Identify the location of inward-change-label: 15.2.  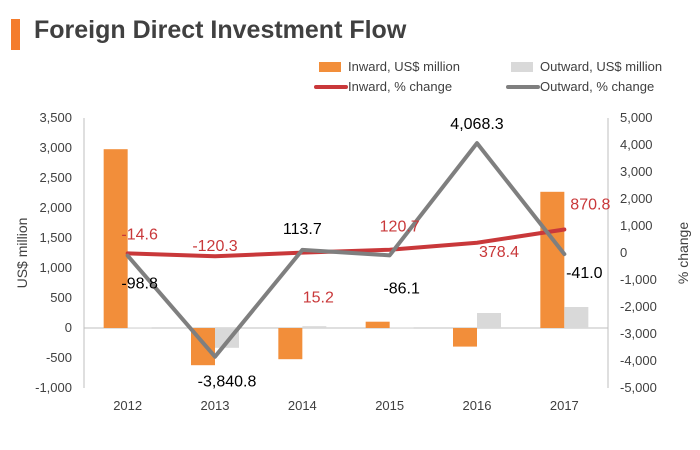
(318, 298).